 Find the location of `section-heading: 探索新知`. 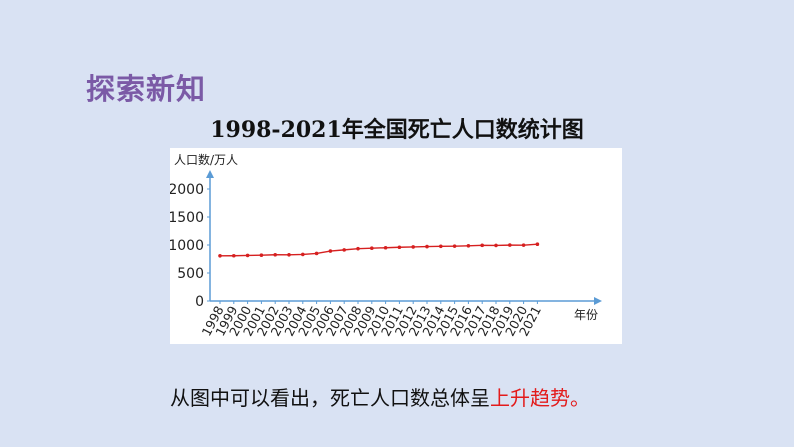

section-heading: 探索新知 is located at coordinates (146, 89).